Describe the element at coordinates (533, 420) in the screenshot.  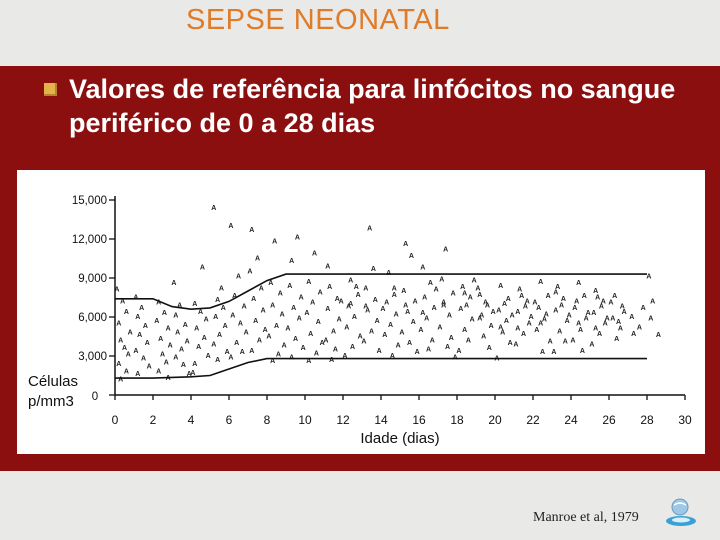
I see `x-tick-label: 22` at that location.